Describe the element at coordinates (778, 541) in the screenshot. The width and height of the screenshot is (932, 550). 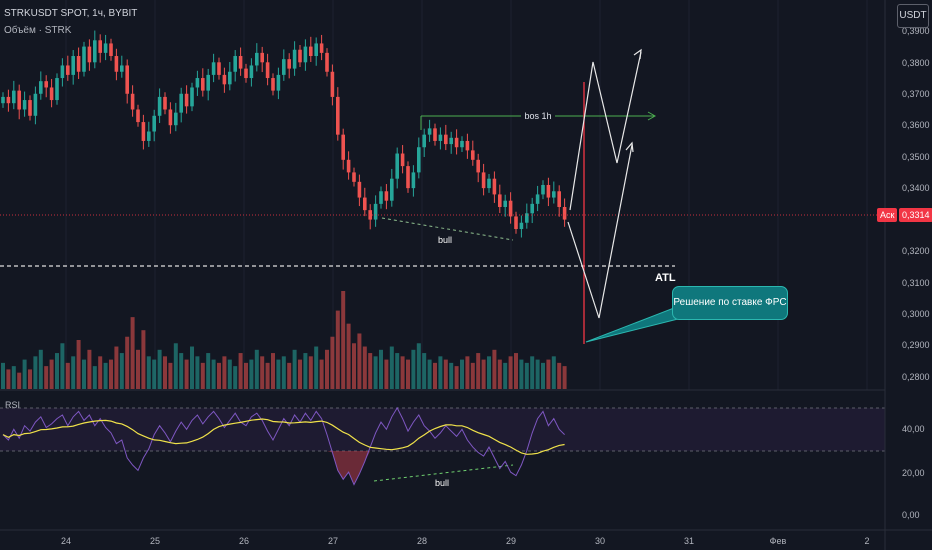
I see `time-label: Фев` at that location.